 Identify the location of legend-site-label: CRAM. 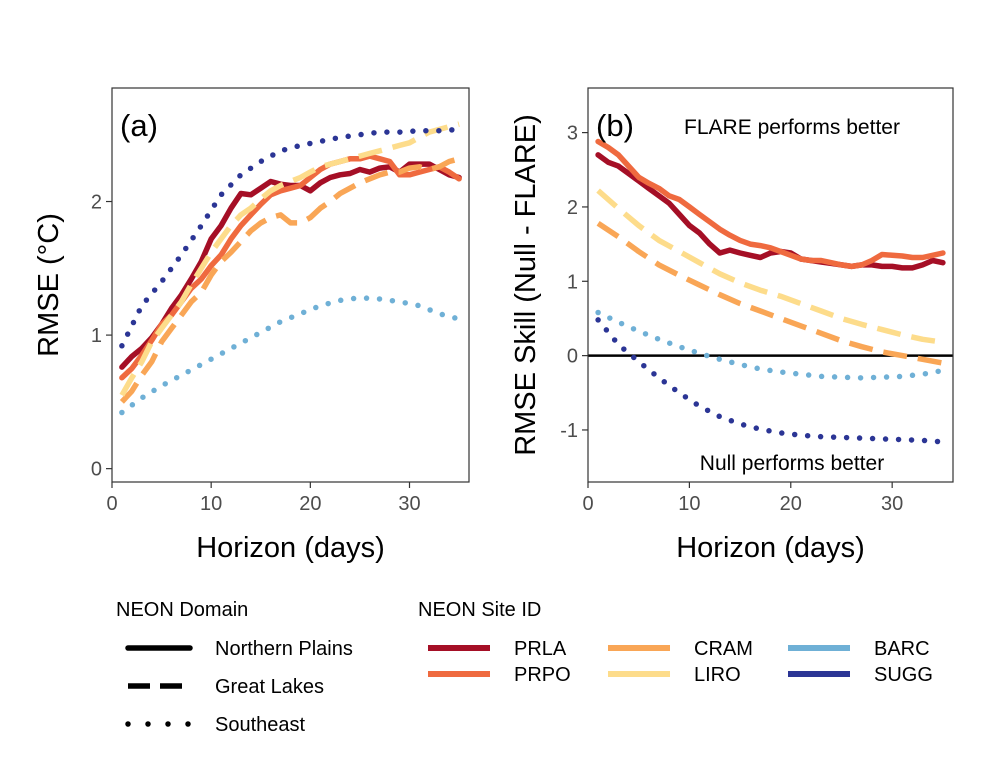
(723, 649).